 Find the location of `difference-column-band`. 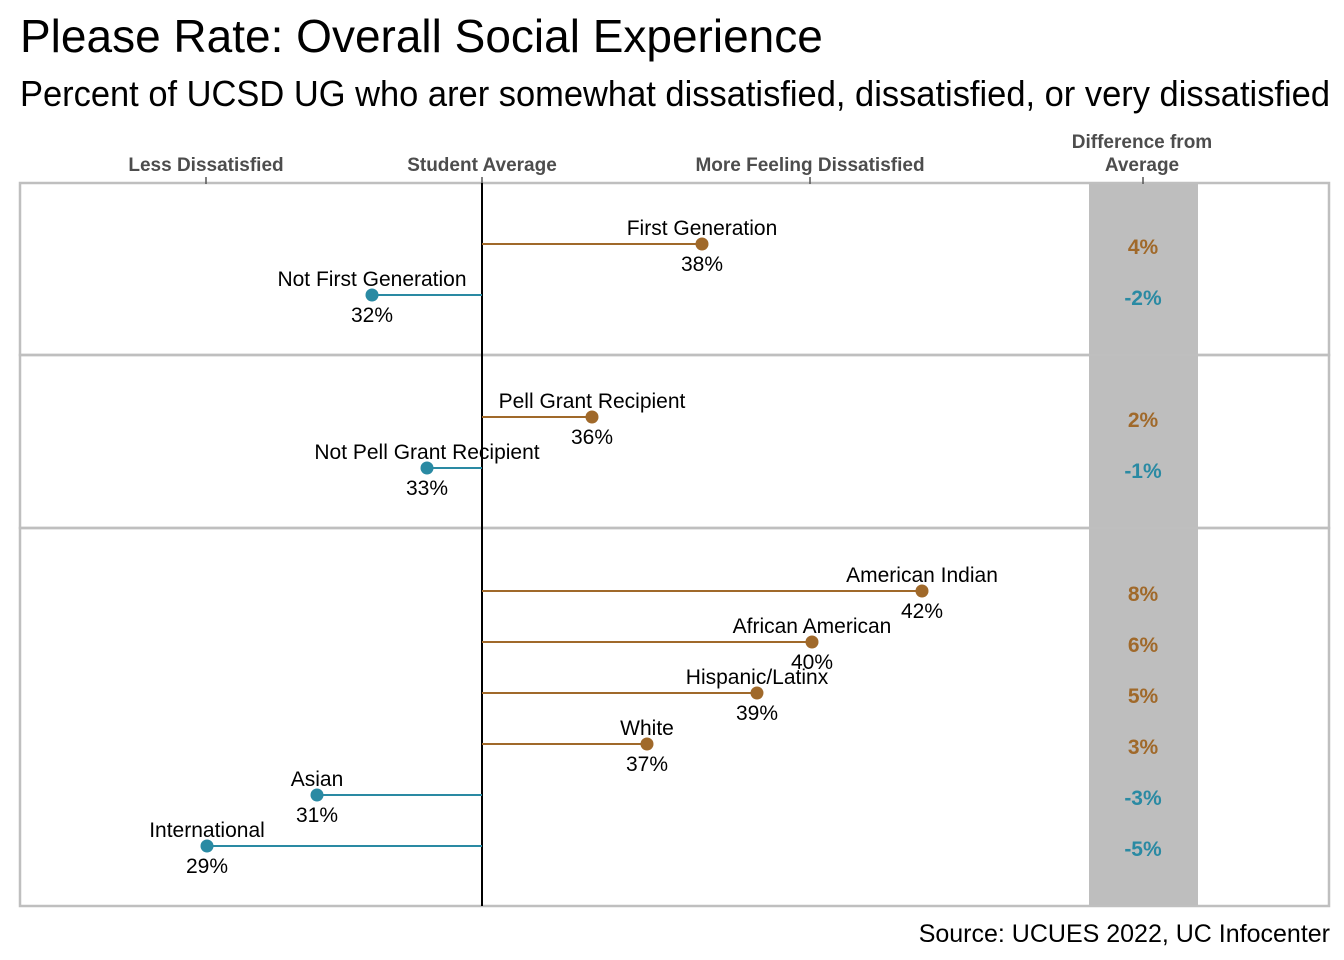

difference-column-band is located at coordinates (1143, 544).